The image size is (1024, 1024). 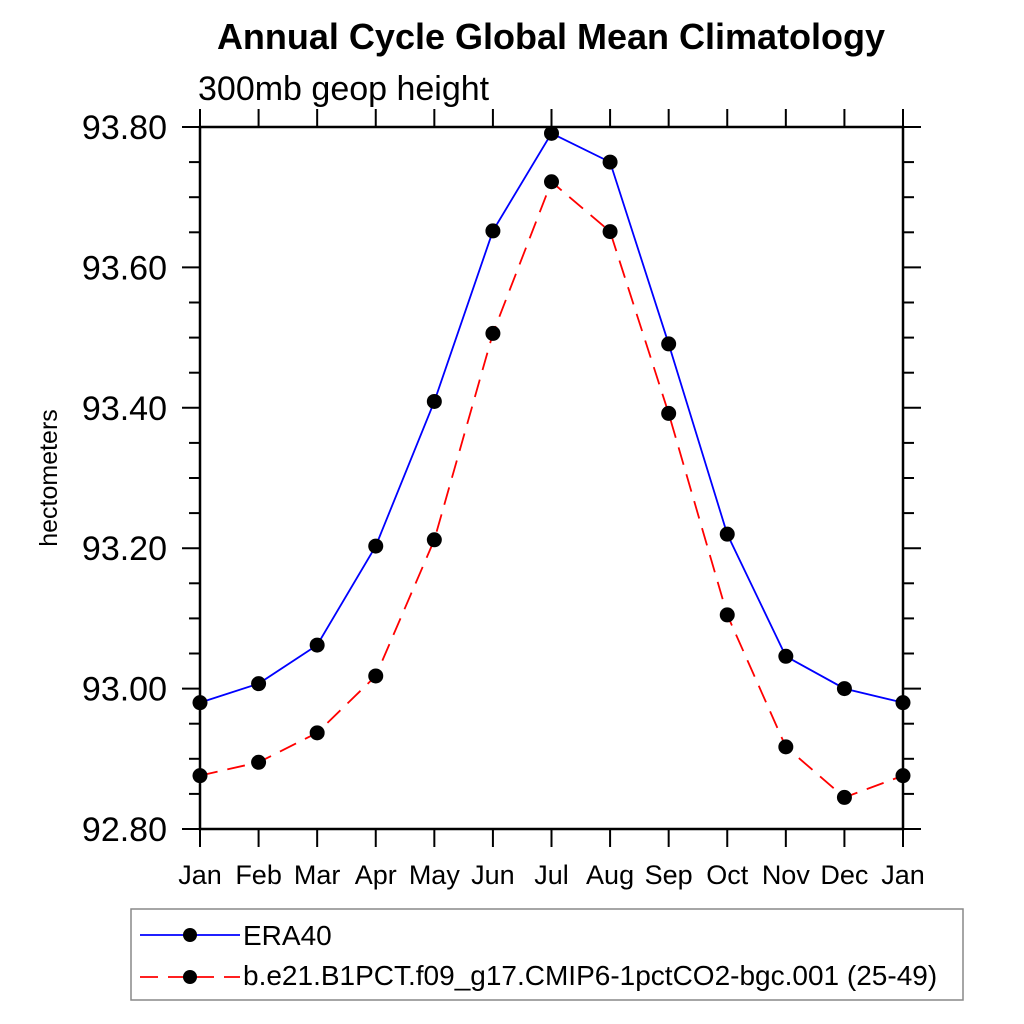 What do you see at coordinates (124, 409) in the screenshot?
I see `y-tick-label: 93.40` at bounding box center [124, 409].